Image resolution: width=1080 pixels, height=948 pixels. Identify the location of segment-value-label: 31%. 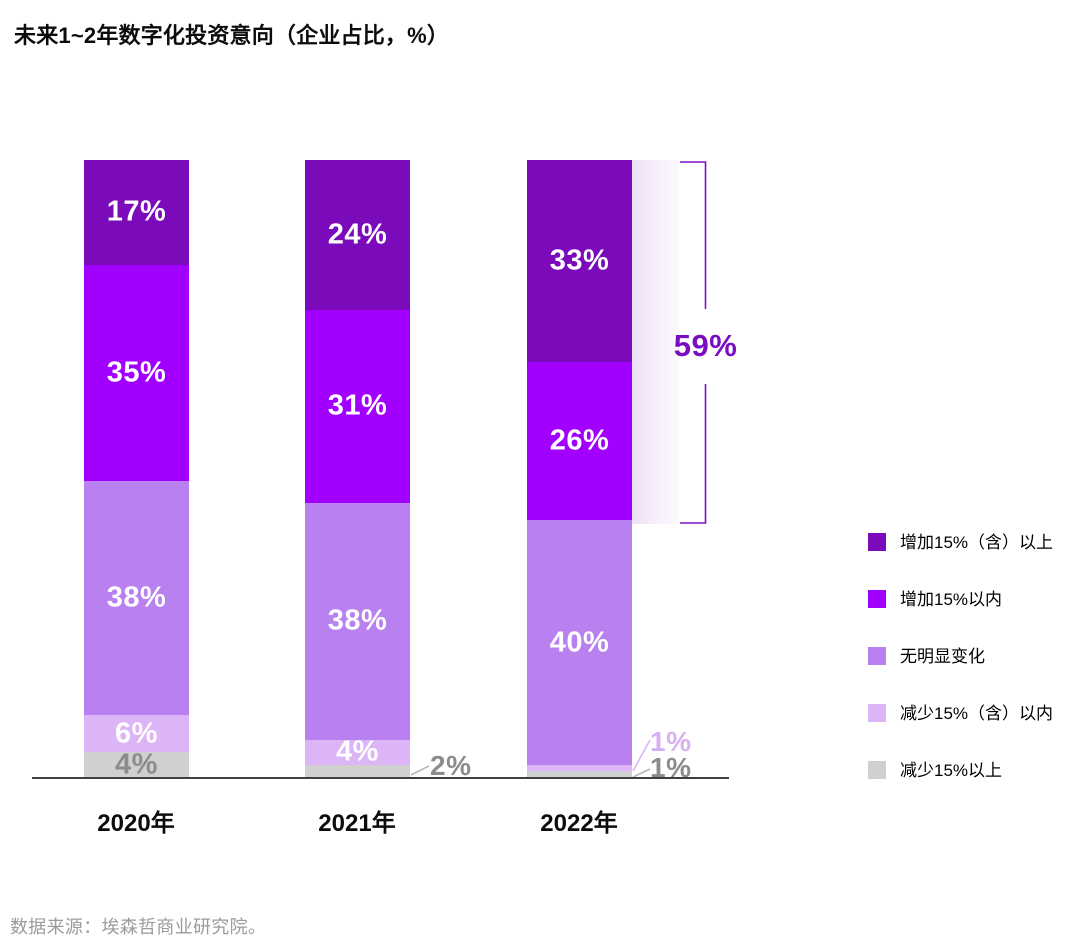
(357, 405).